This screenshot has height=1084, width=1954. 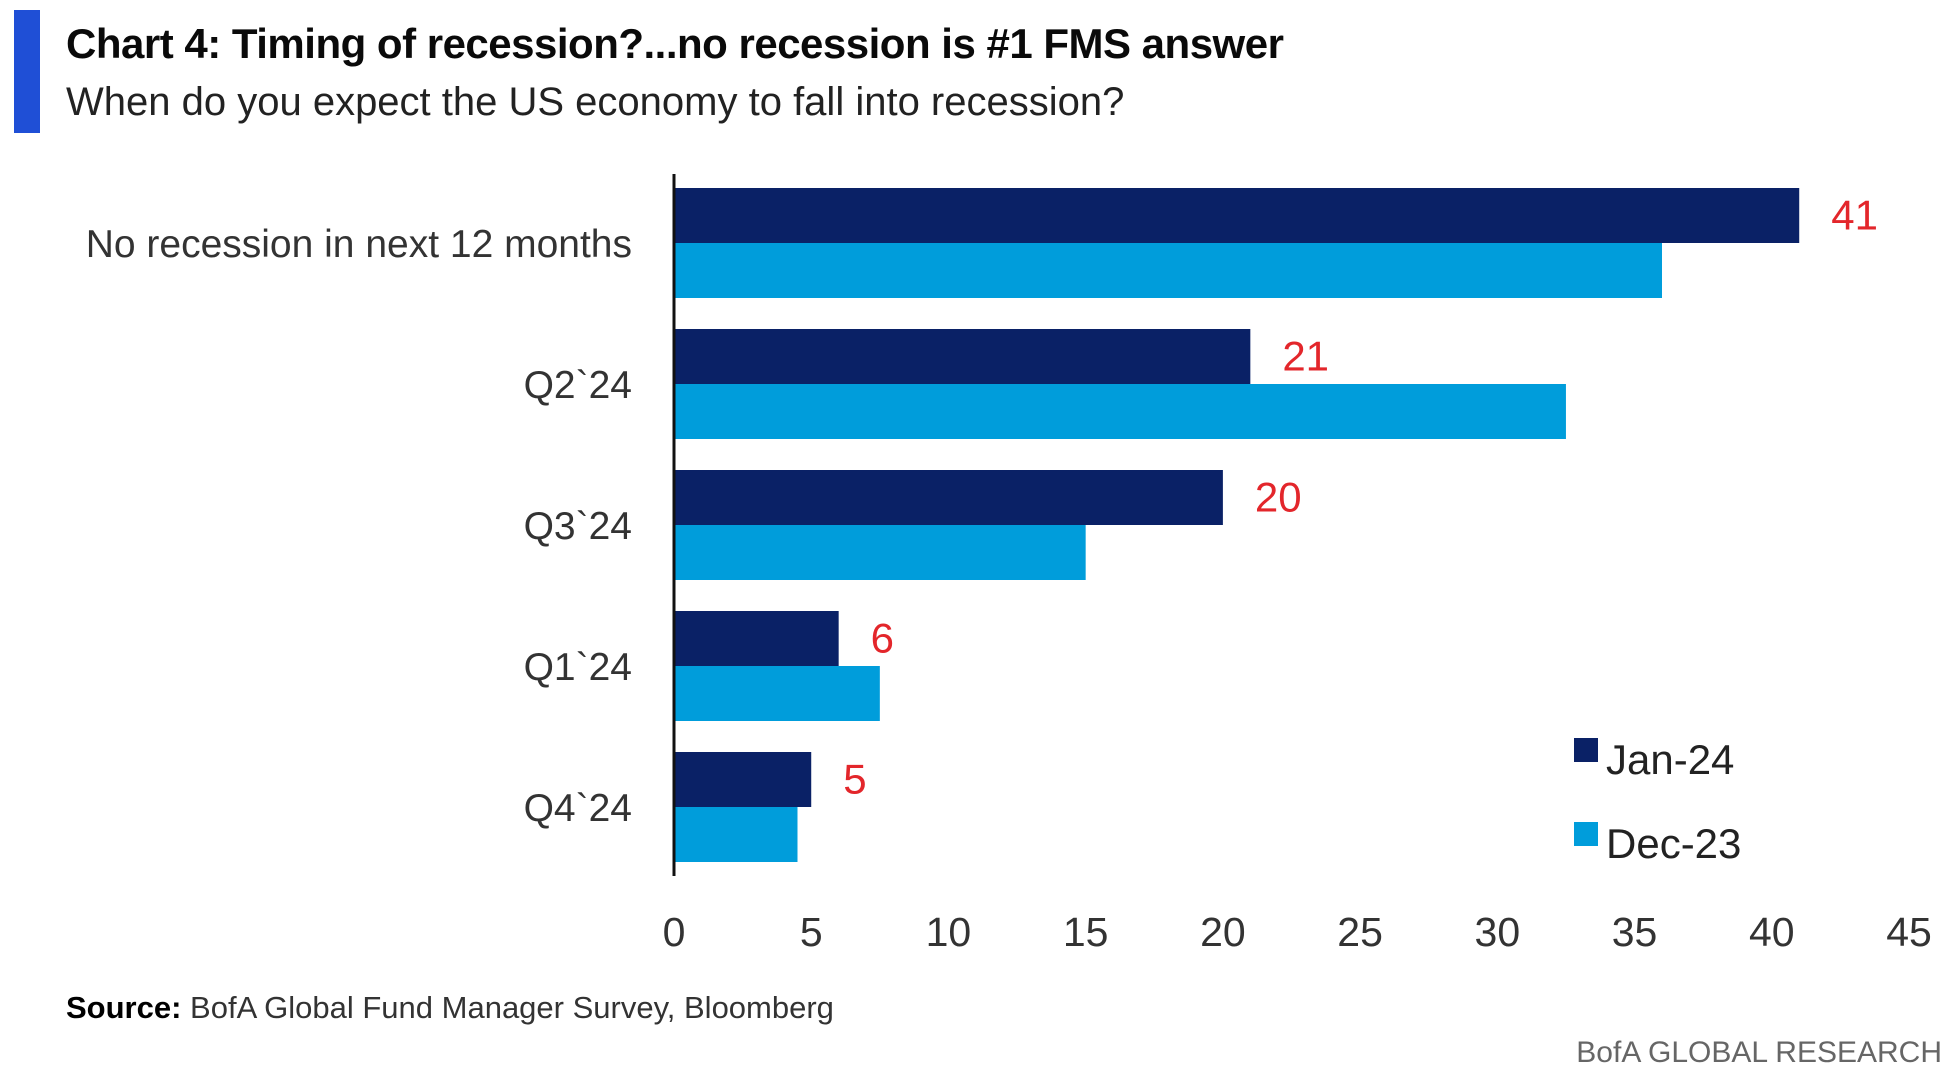 I want to click on data-label: 6, so click(x=882, y=638).